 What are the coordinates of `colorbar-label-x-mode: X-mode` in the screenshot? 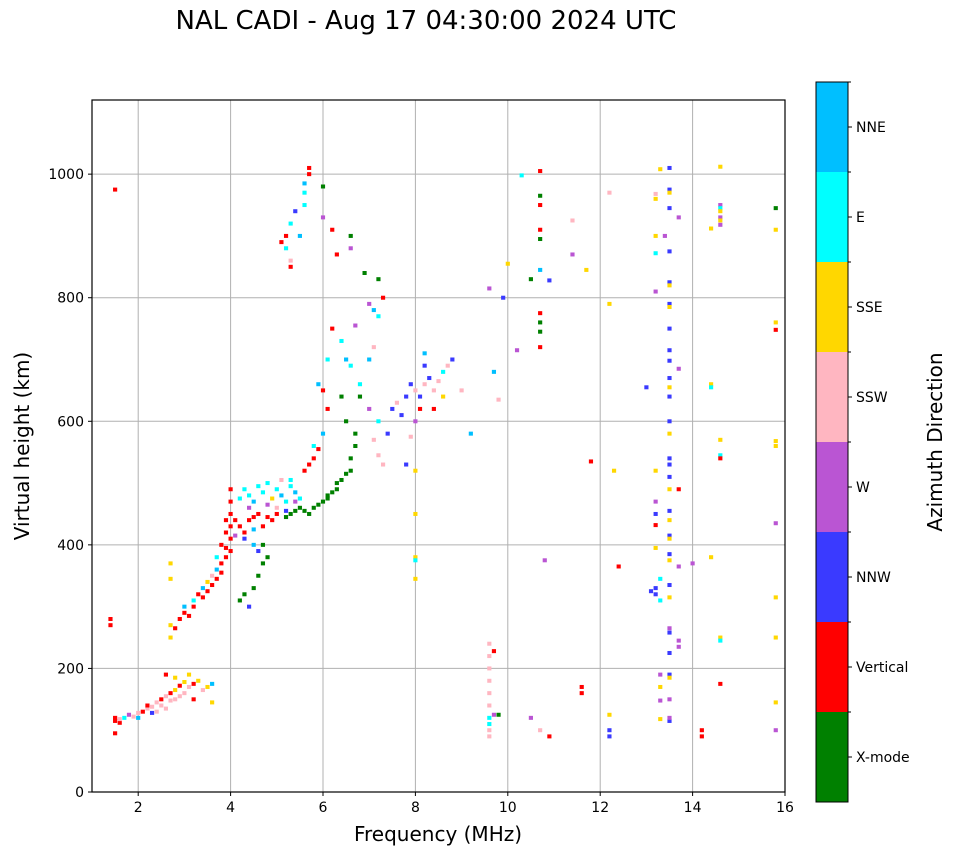 It's located at (883, 758).